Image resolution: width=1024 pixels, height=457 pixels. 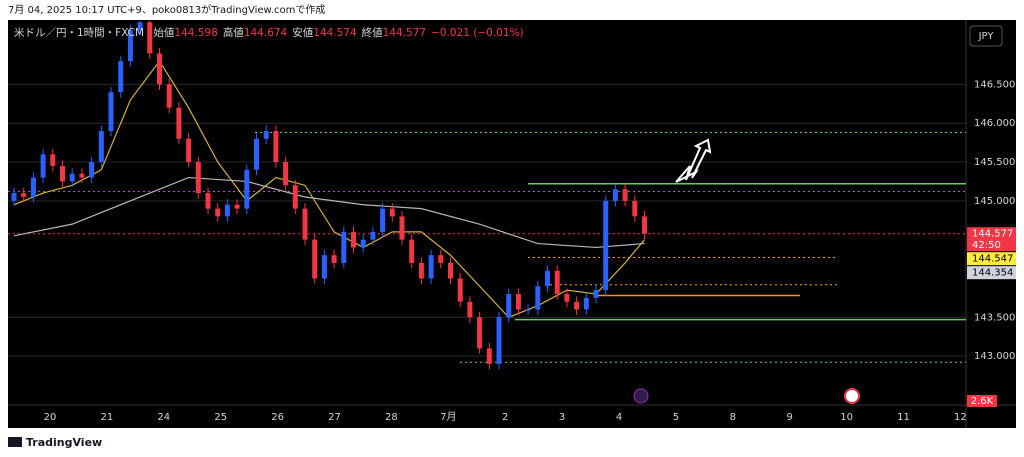 I want to click on price-label-text: 144.577, so click(x=992, y=234).